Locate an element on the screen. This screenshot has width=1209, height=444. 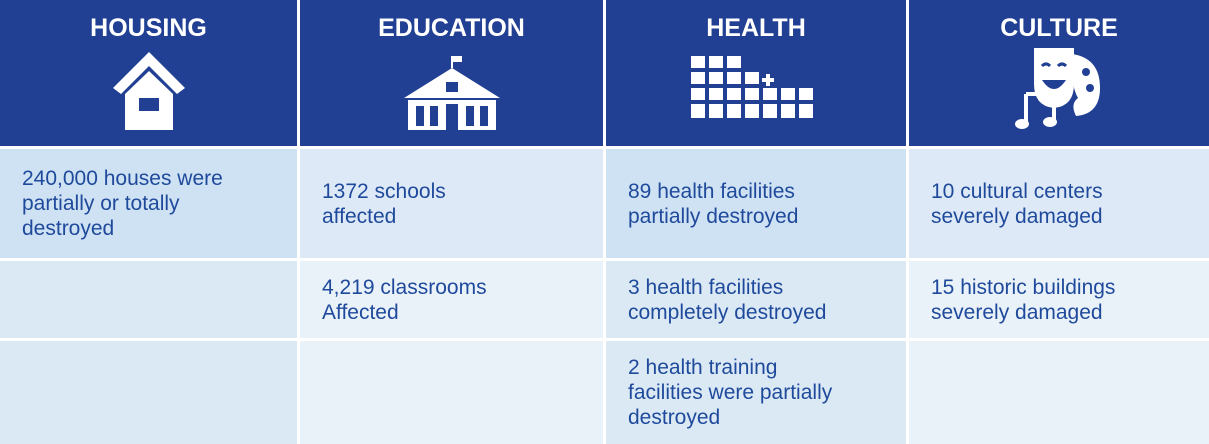
cell-text: 15 historic buildings is located at coordinates (1023, 287).